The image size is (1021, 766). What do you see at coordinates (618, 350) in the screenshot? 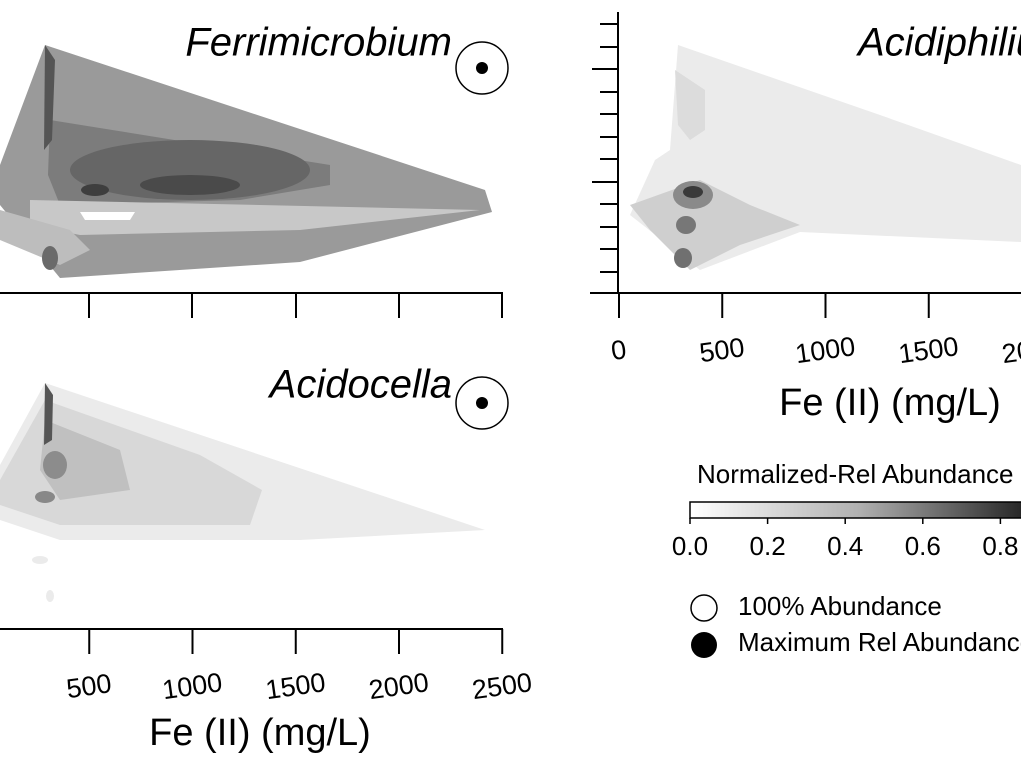
I see `x-tick-label: 0` at bounding box center [618, 350].